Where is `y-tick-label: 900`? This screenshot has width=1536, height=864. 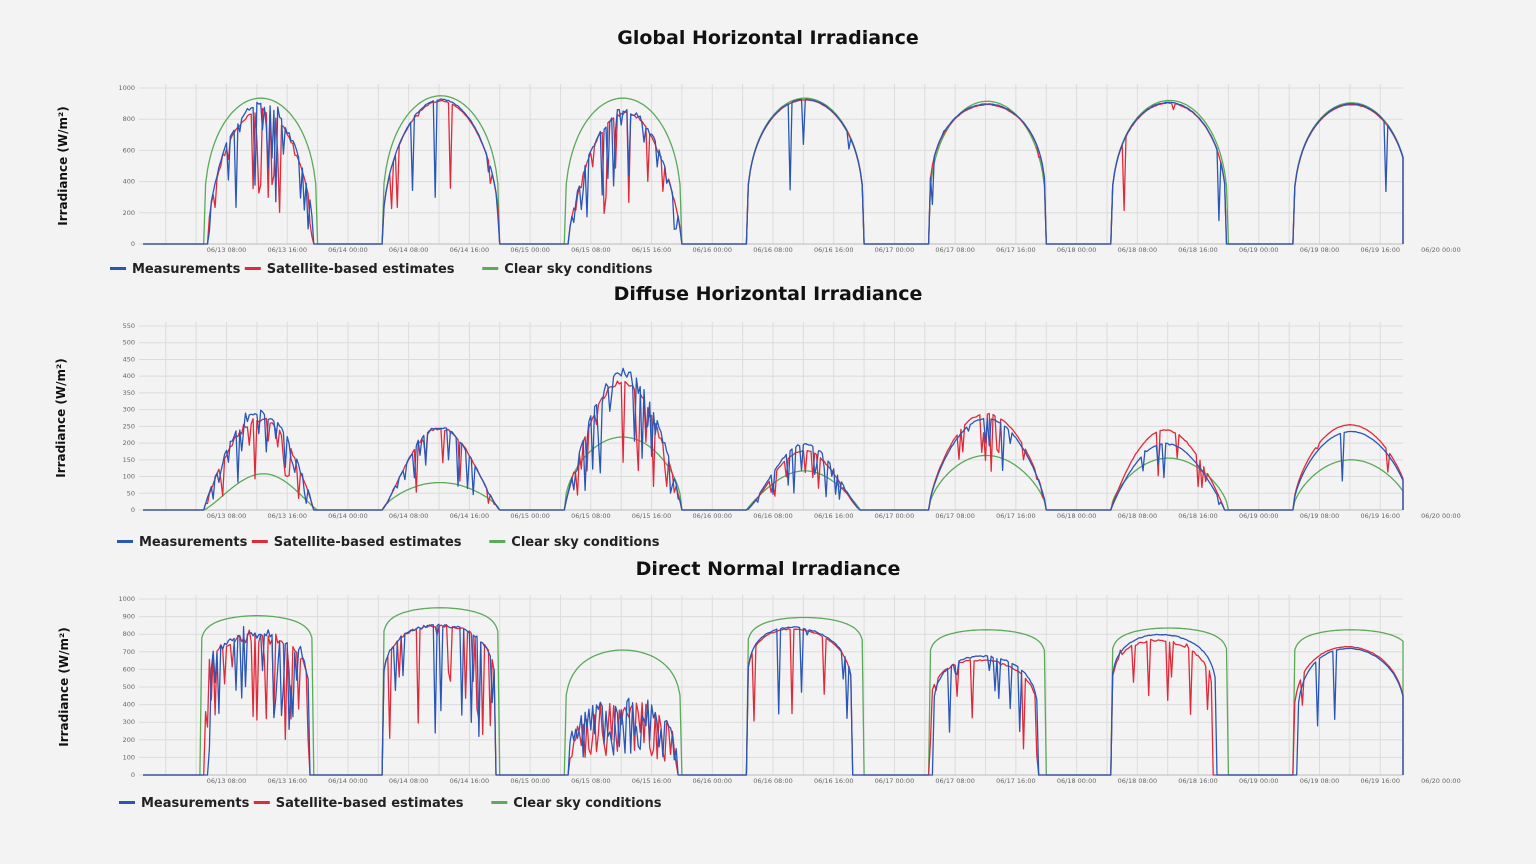
y-tick-label: 900 is located at coordinates (129, 617).